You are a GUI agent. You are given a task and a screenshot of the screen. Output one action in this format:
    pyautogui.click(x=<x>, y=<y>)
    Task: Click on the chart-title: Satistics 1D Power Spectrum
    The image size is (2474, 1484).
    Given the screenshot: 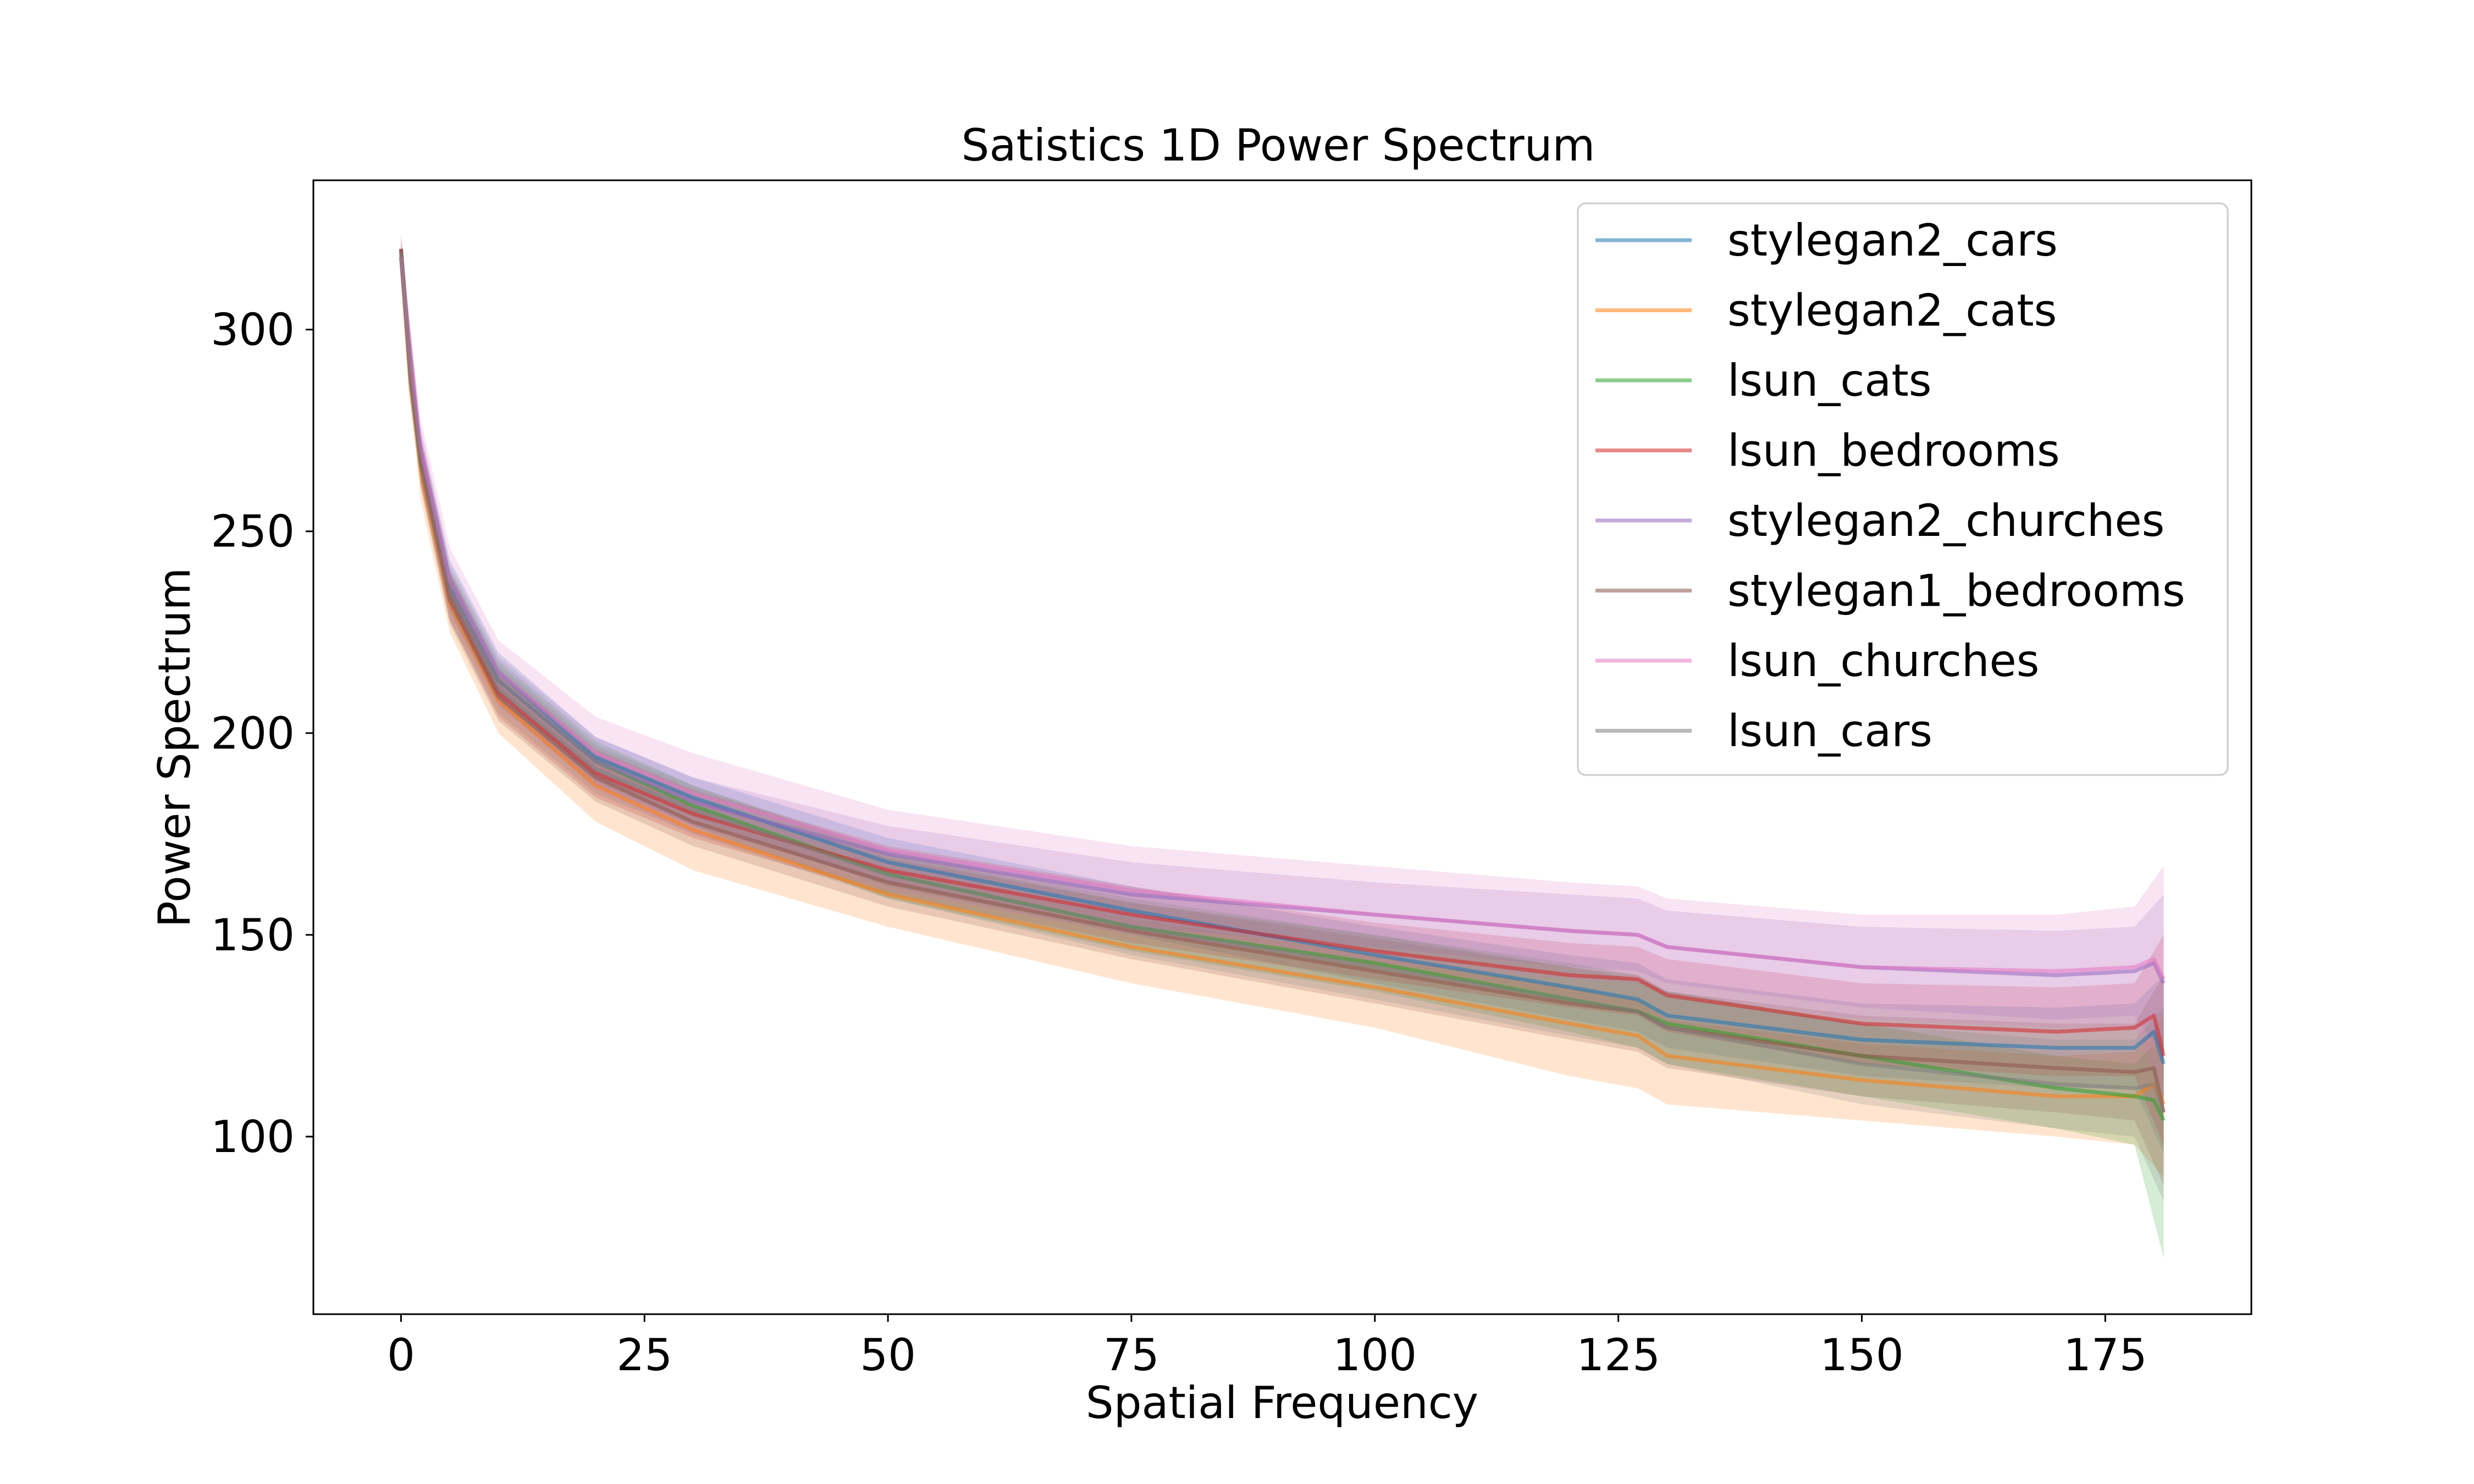 What is the action you would take?
    pyautogui.click(x=1278, y=145)
    